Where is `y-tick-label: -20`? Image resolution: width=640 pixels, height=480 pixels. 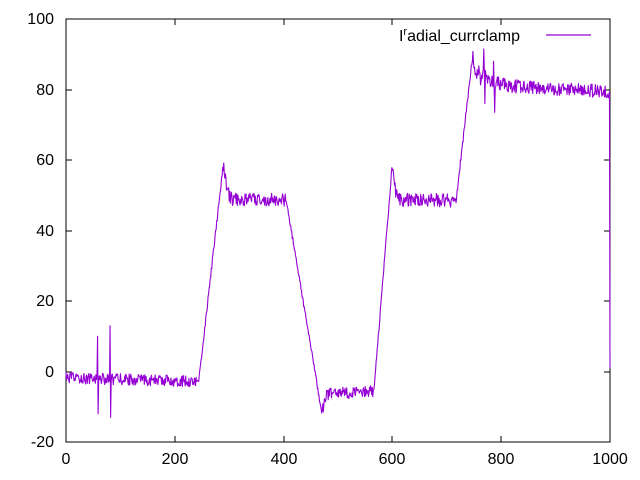 y-tick-label: -20 is located at coordinates (42, 442).